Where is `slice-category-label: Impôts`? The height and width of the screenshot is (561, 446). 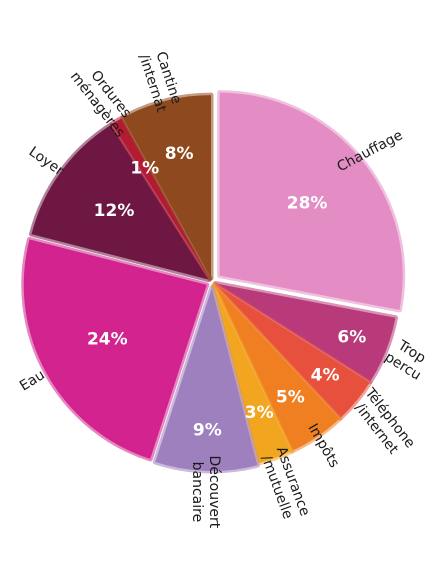
slice-category-label: Impôts is located at coordinates (323, 446).